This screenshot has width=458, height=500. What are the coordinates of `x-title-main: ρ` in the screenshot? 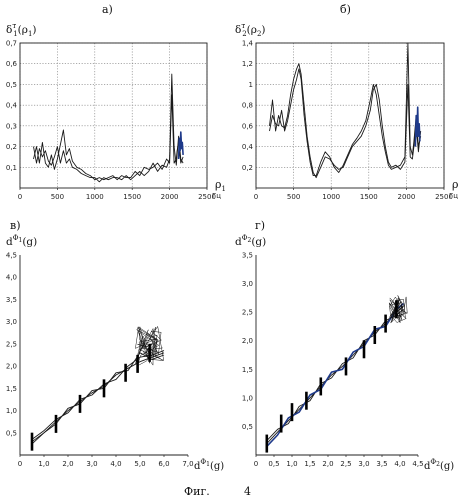 It's located at (455, 184).